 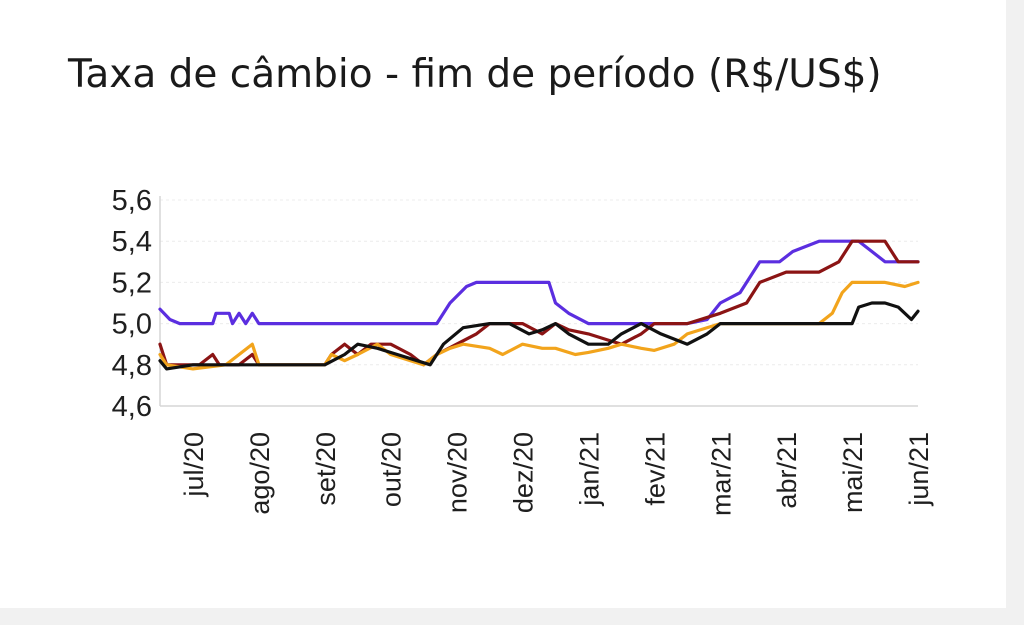 What do you see at coordinates (524, 472) in the screenshot?
I see `x-tick-label: dez/20` at bounding box center [524, 472].